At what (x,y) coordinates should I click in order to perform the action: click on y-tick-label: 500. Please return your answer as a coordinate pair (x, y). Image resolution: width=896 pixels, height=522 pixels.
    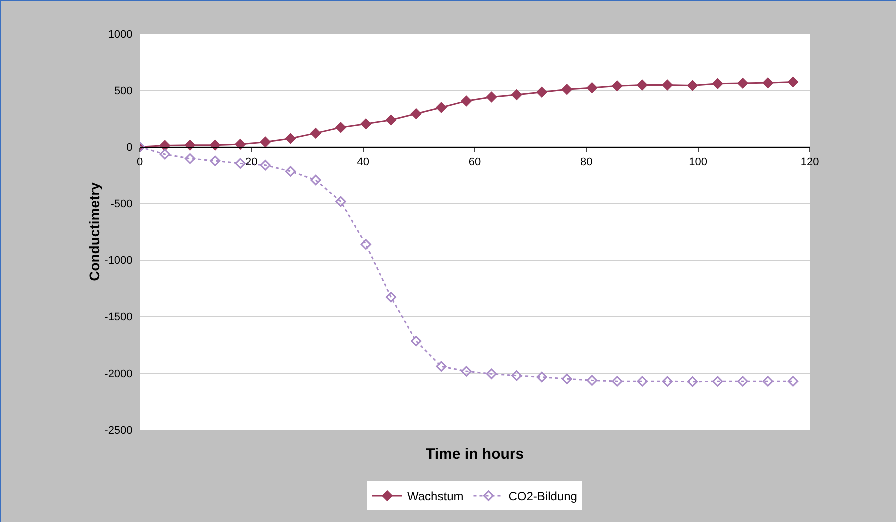
    Looking at the image, I should click on (123, 91).